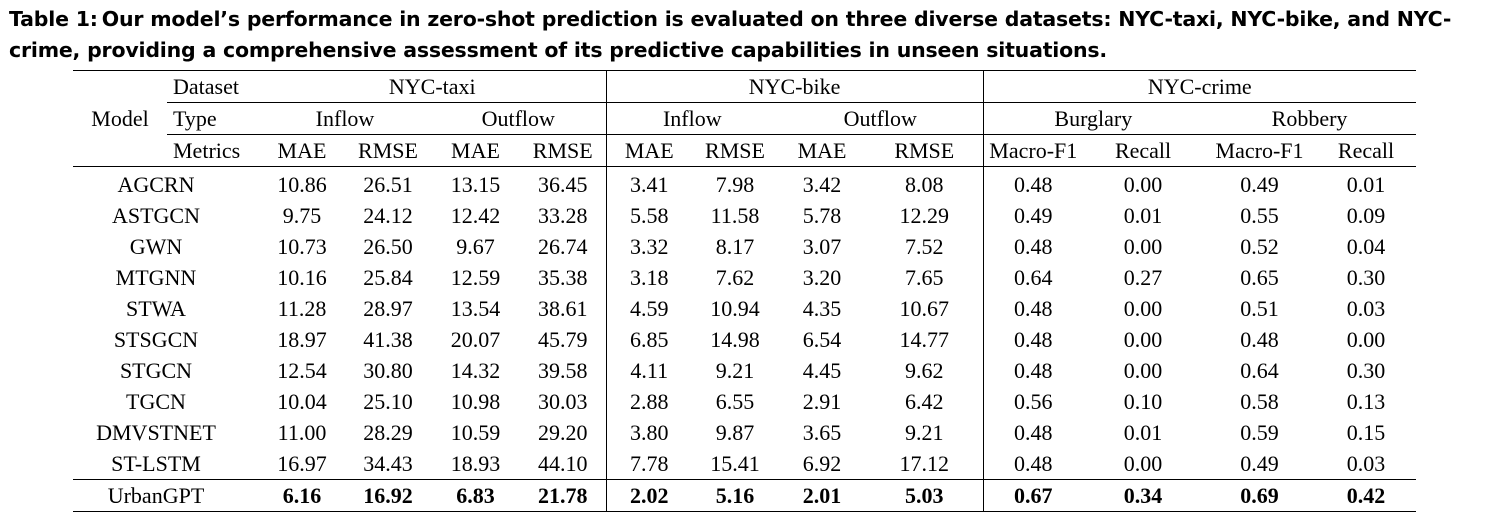 The height and width of the screenshot is (520, 1487). What do you see at coordinates (563, 463) in the screenshot?
I see `value-cell: 44.10` at bounding box center [563, 463].